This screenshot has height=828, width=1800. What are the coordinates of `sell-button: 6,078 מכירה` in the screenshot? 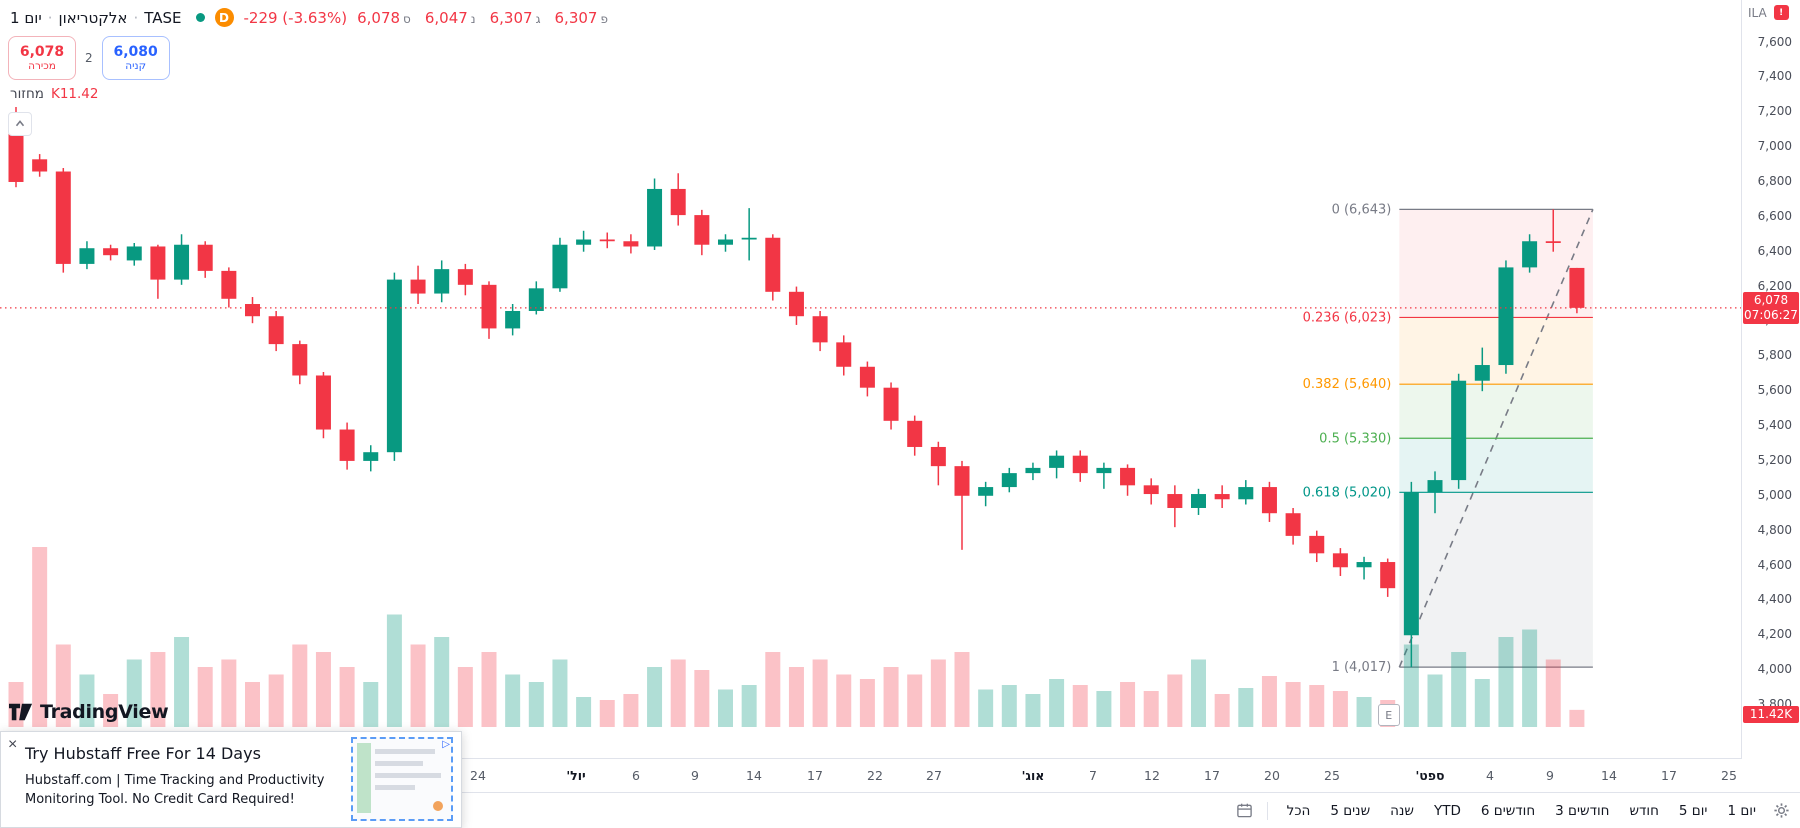 It's located at (42, 58).